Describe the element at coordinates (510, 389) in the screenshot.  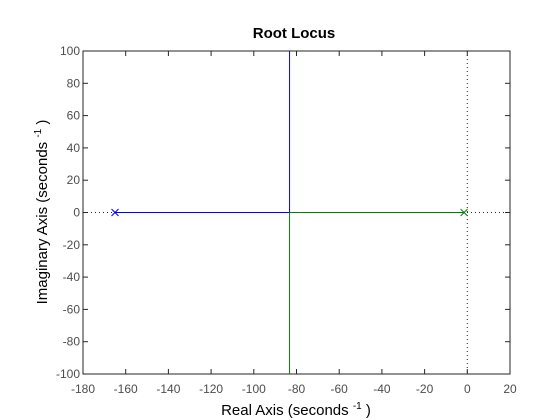
I see `x-tick-label: 20` at that location.